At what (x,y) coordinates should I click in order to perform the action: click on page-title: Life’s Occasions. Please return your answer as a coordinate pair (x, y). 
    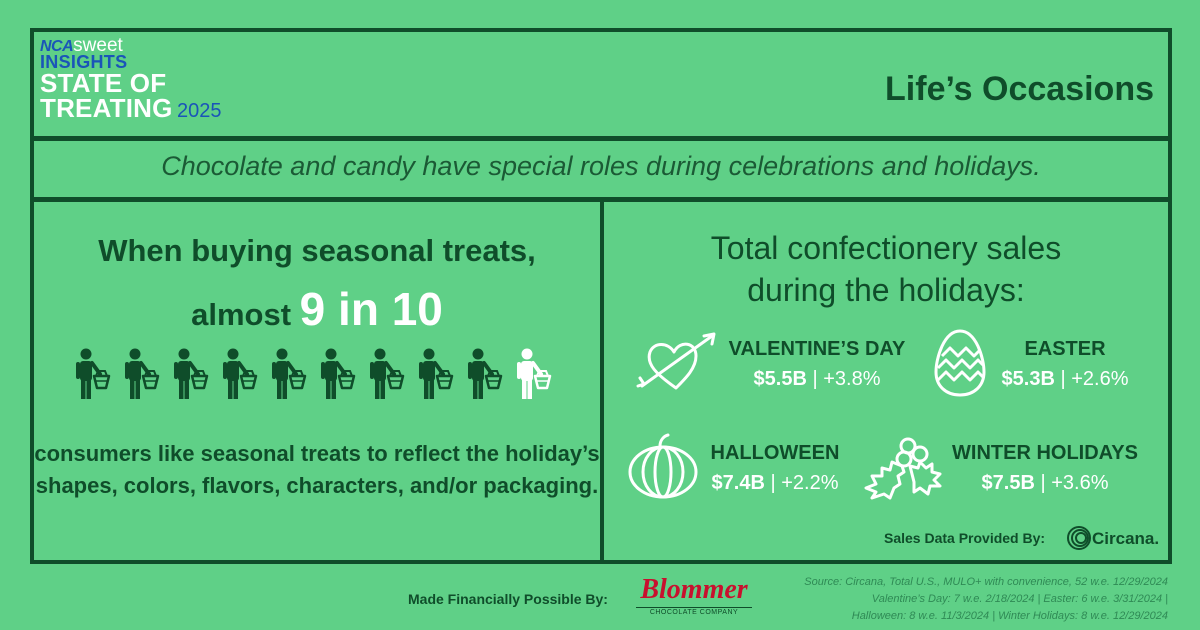
    Looking at the image, I should click on (1019, 89).